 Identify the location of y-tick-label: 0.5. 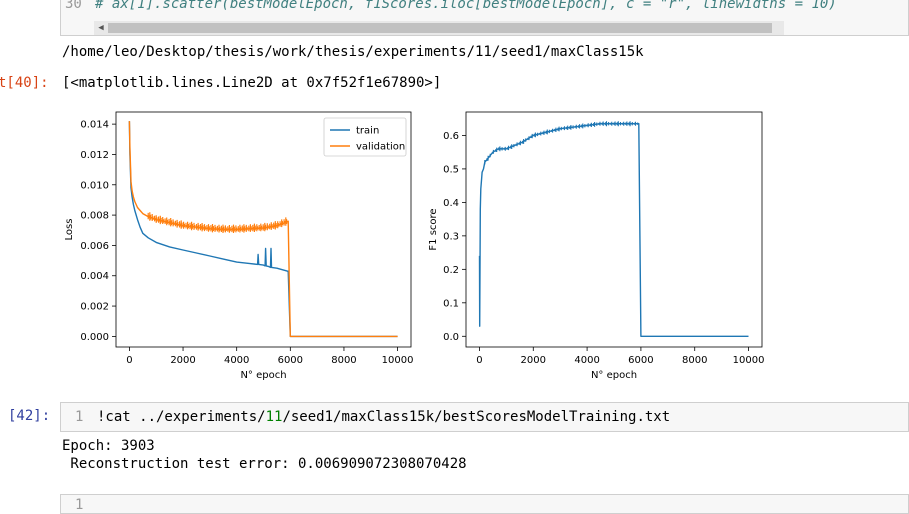
(451, 169).